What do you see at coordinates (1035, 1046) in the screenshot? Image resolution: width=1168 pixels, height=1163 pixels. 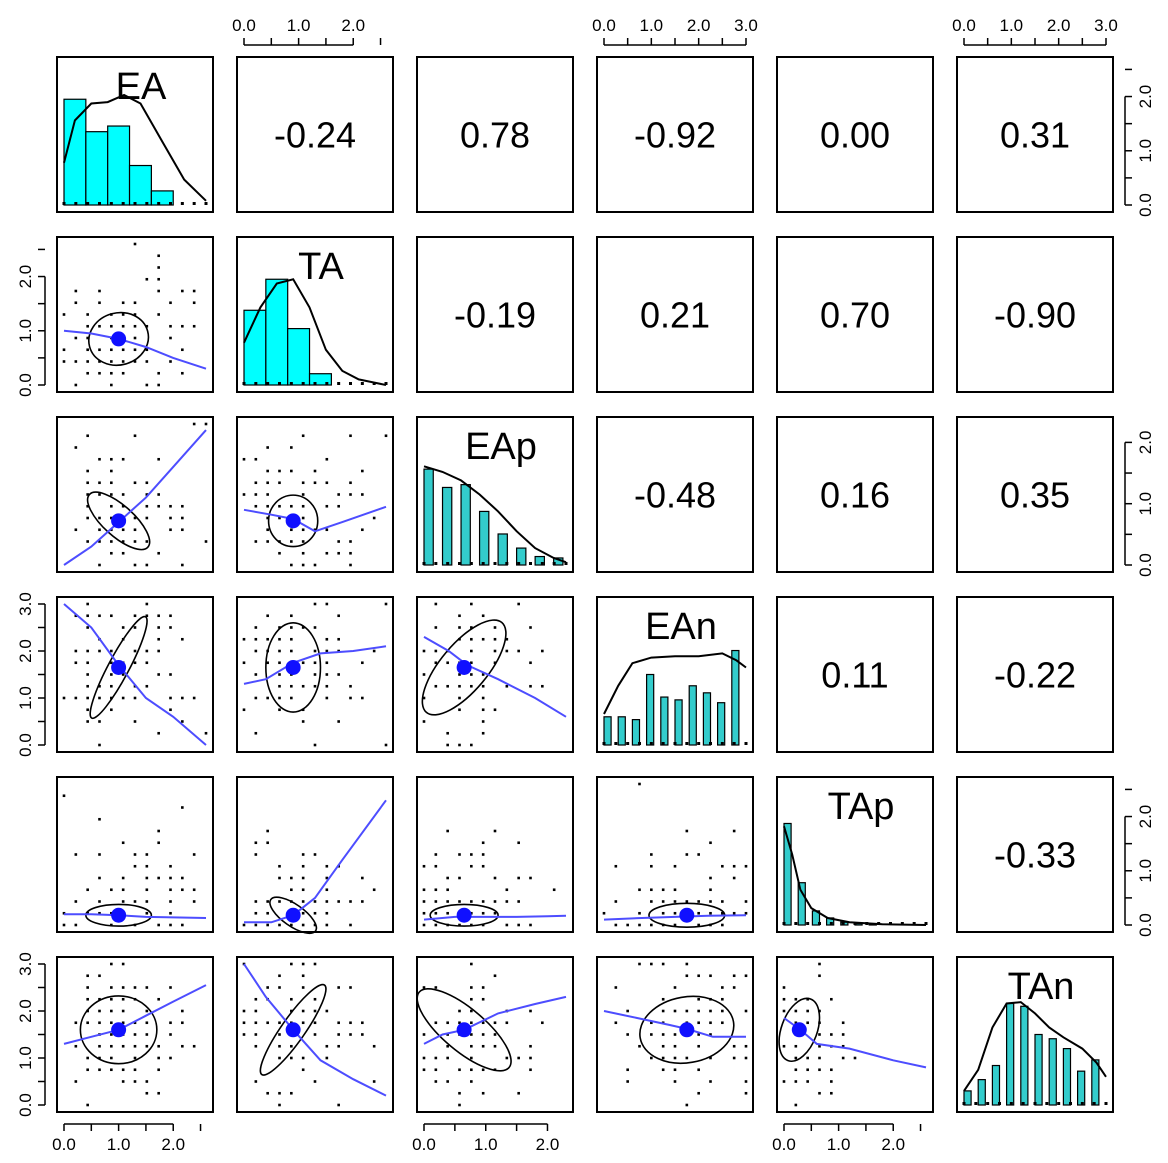 I see `density-curve` at bounding box center [1035, 1046].